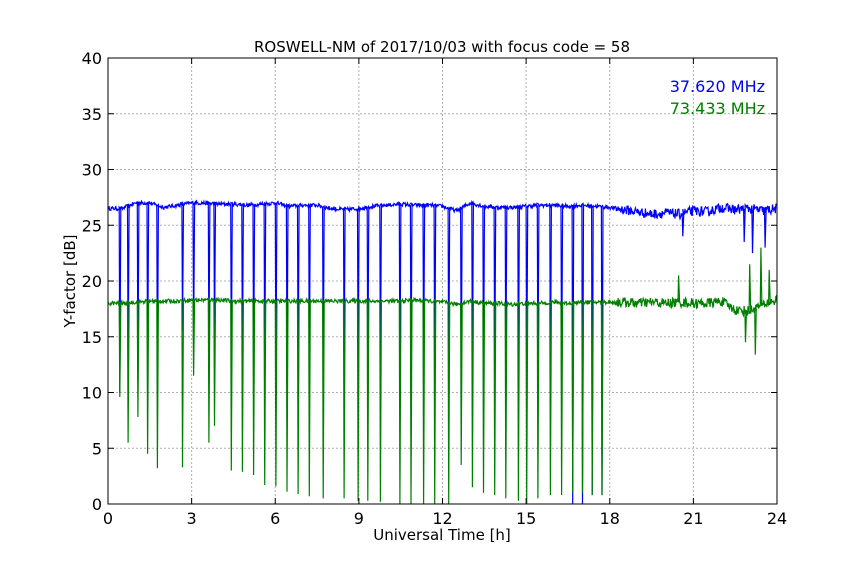 This screenshot has height=576, width=864. I want to click on y-tick-label: 20, so click(92, 281).